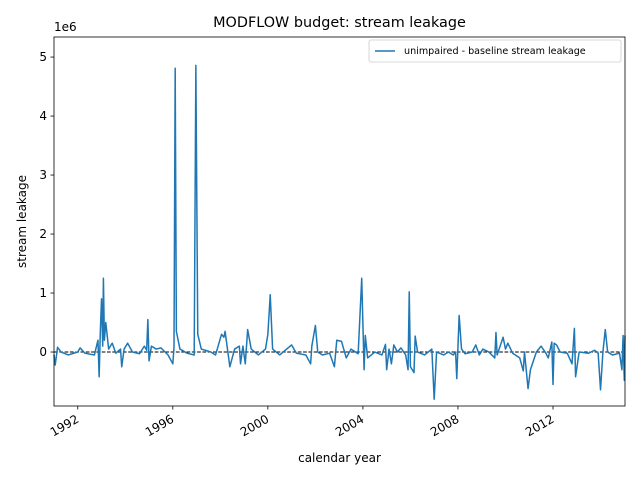 The image size is (640, 480). What do you see at coordinates (43, 293) in the screenshot?
I see `y-tick-label: 1` at bounding box center [43, 293].